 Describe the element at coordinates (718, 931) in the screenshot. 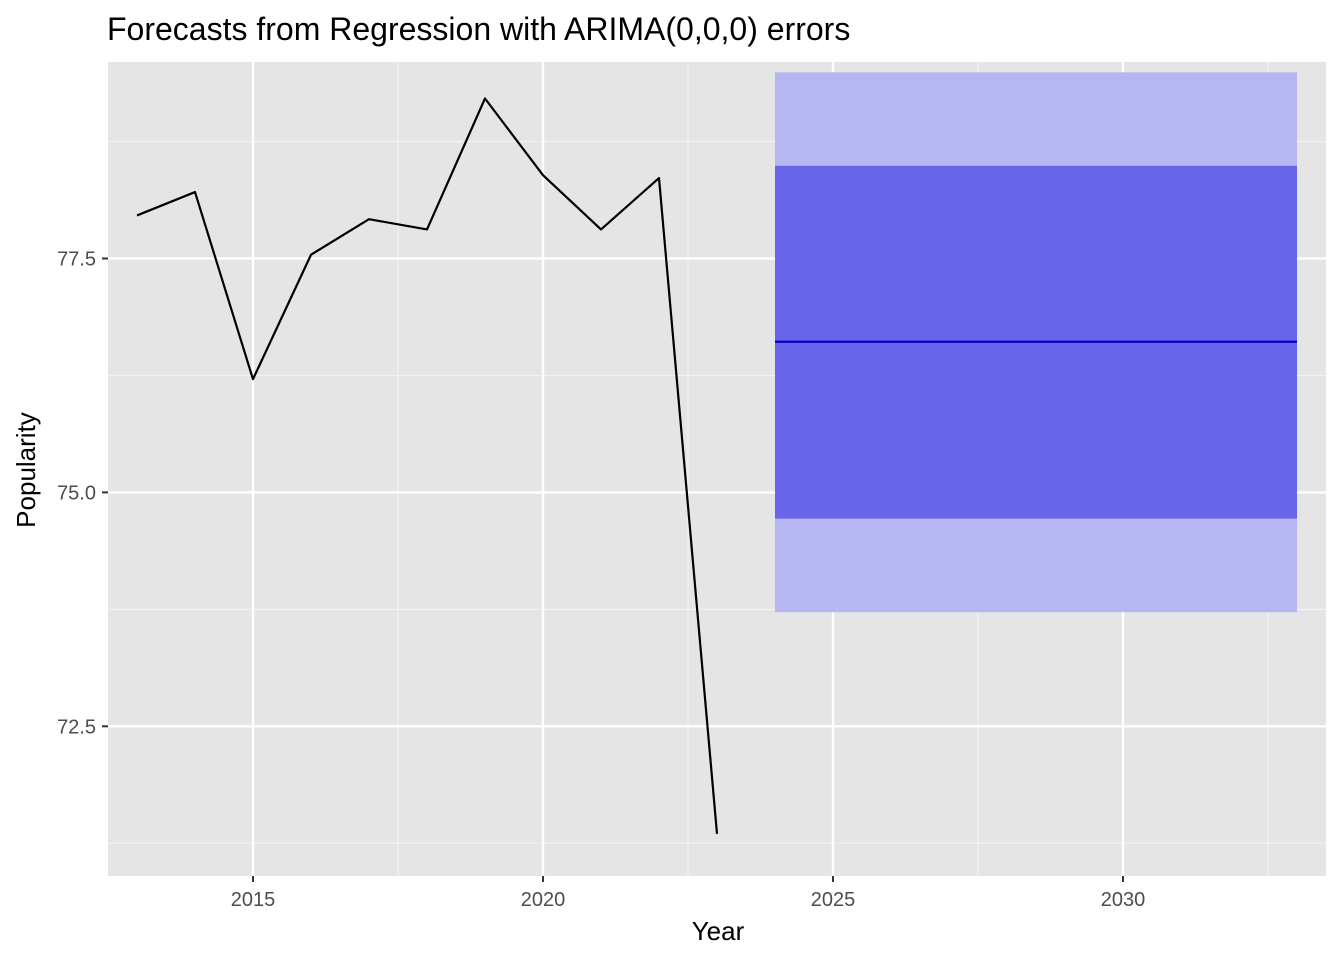

I see `x-axis-title: Year` at that location.